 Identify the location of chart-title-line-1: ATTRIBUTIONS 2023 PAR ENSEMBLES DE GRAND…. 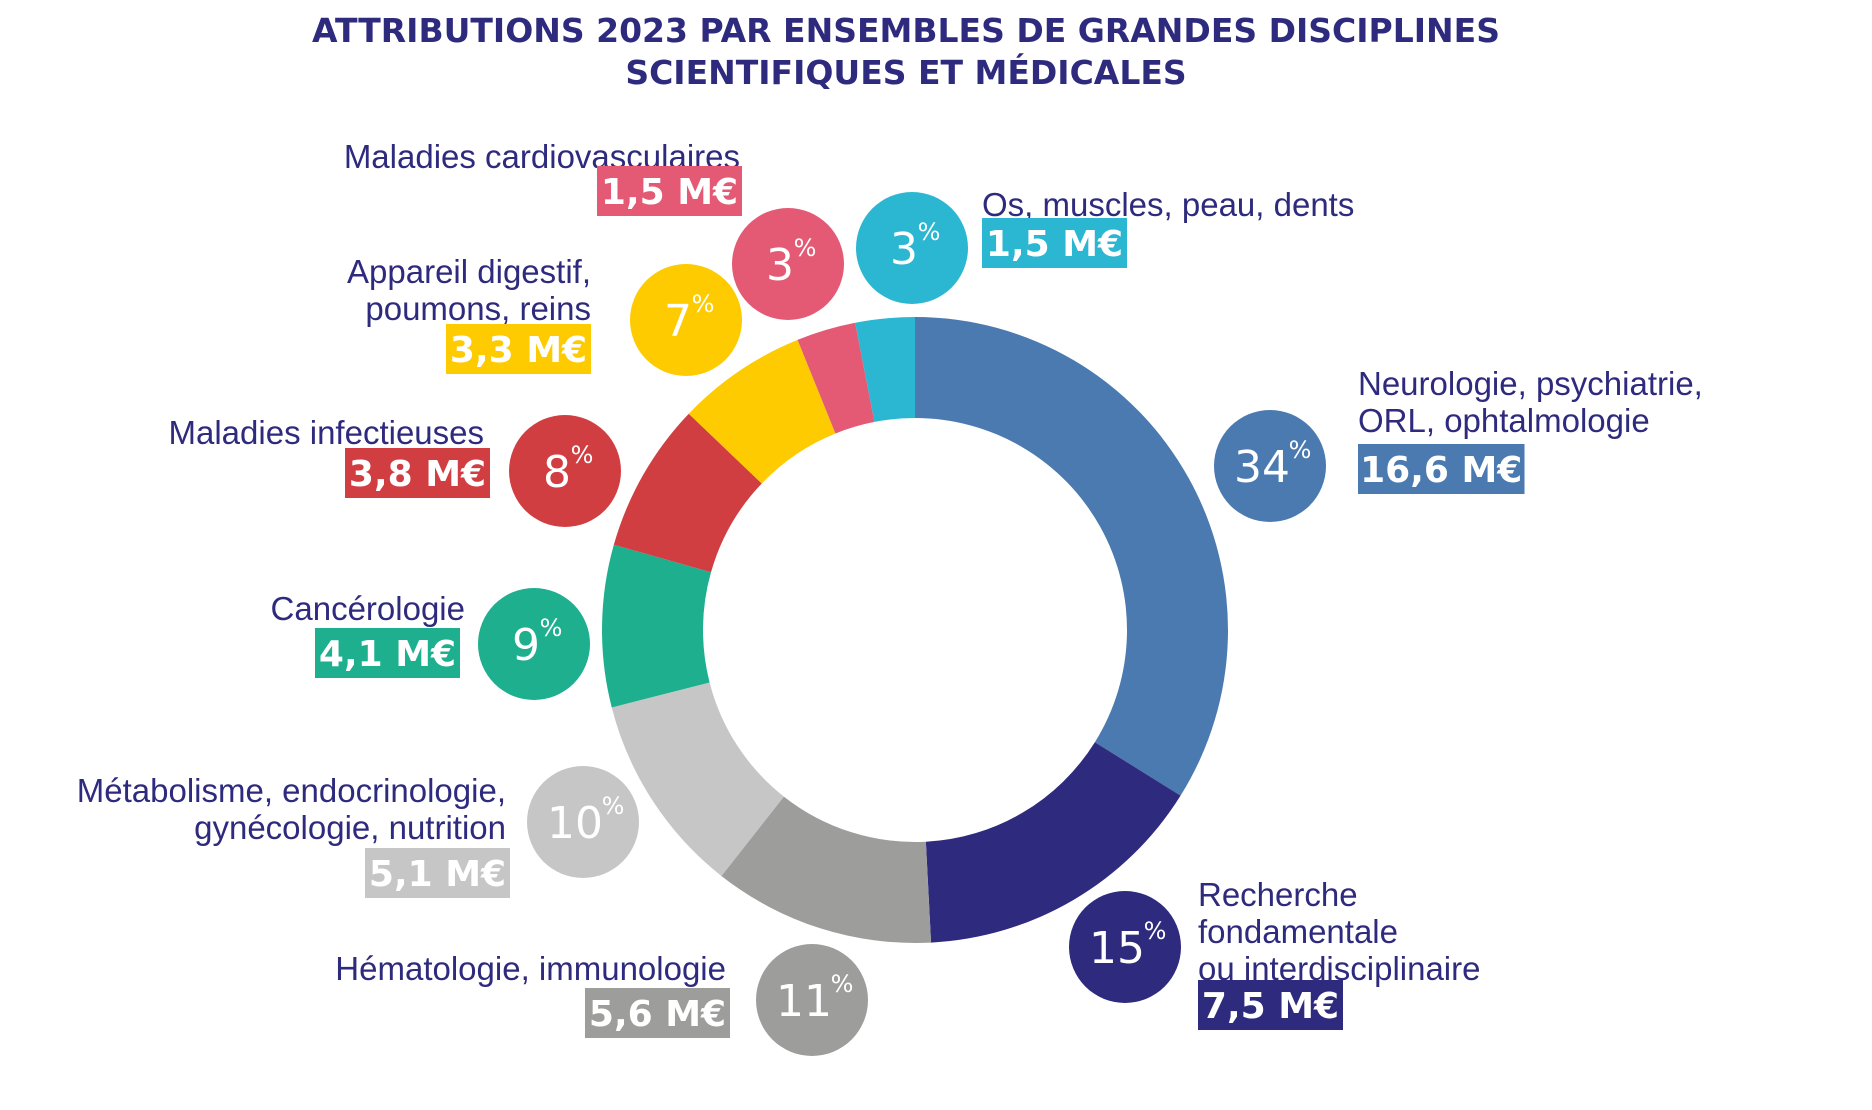
(906, 30).